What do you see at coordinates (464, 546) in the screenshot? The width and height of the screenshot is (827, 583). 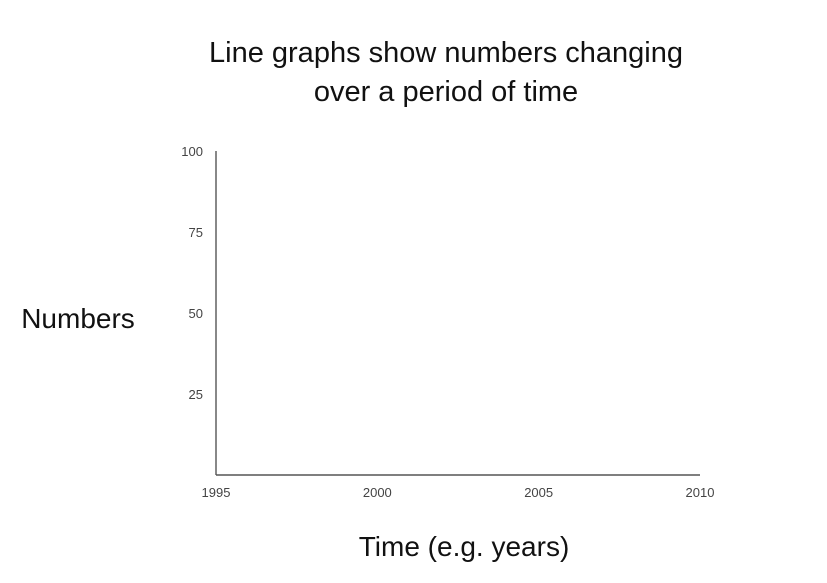 I see `x-axis-label: Time (e.g. years)` at bounding box center [464, 546].